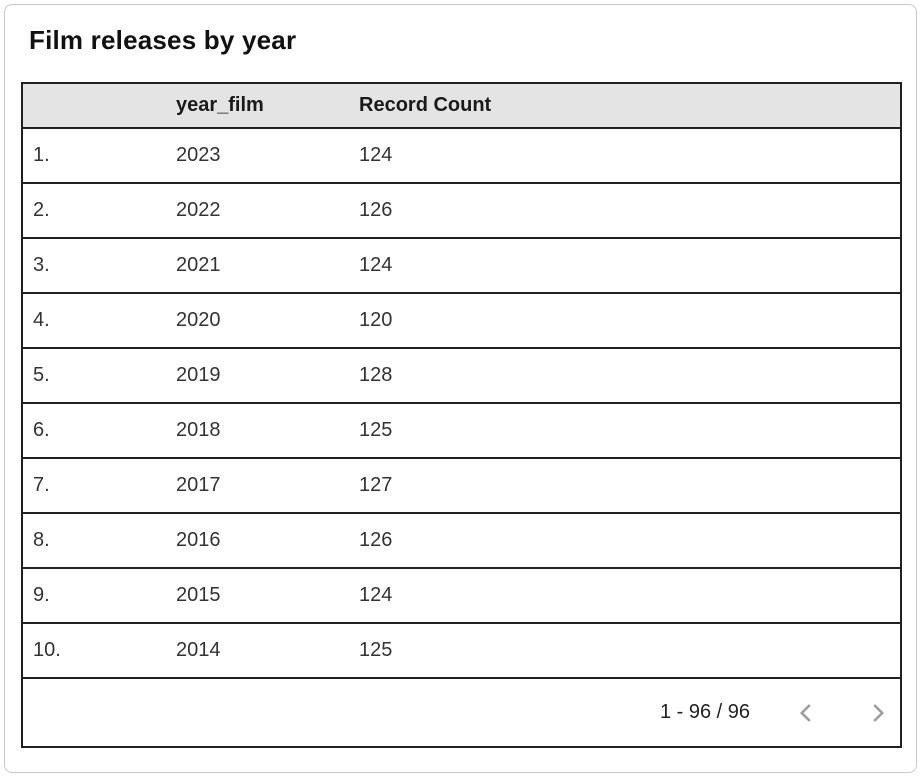  Describe the element at coordinates (198, 540) in the screenshot. I see `year-film-cell: 2016` at that location.